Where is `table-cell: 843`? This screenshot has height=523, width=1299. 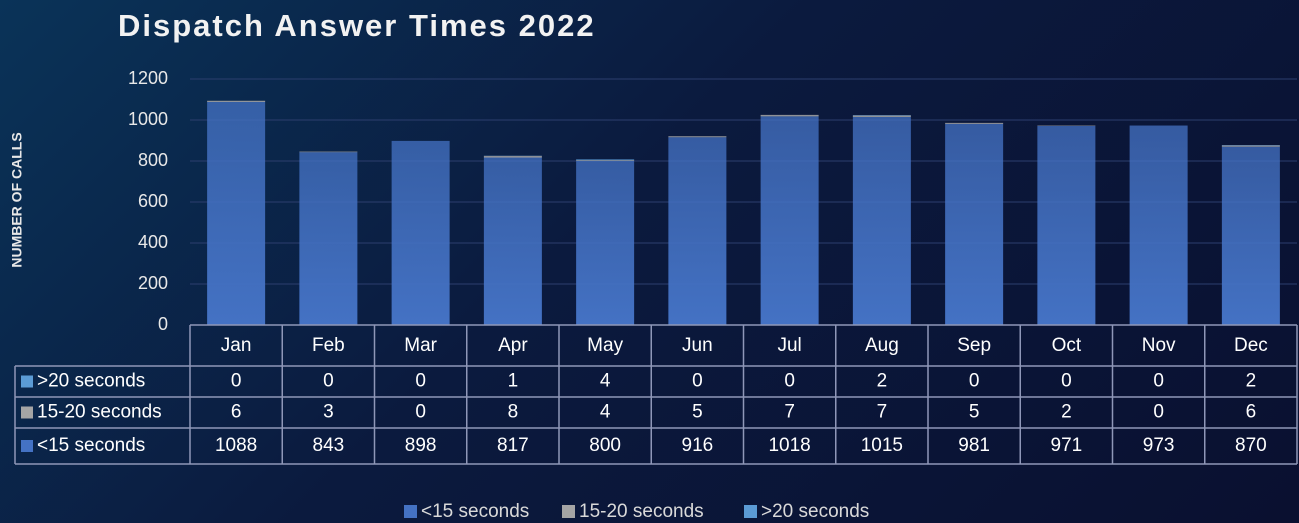
table-cell: 843 is located at coordinates (329, 445).